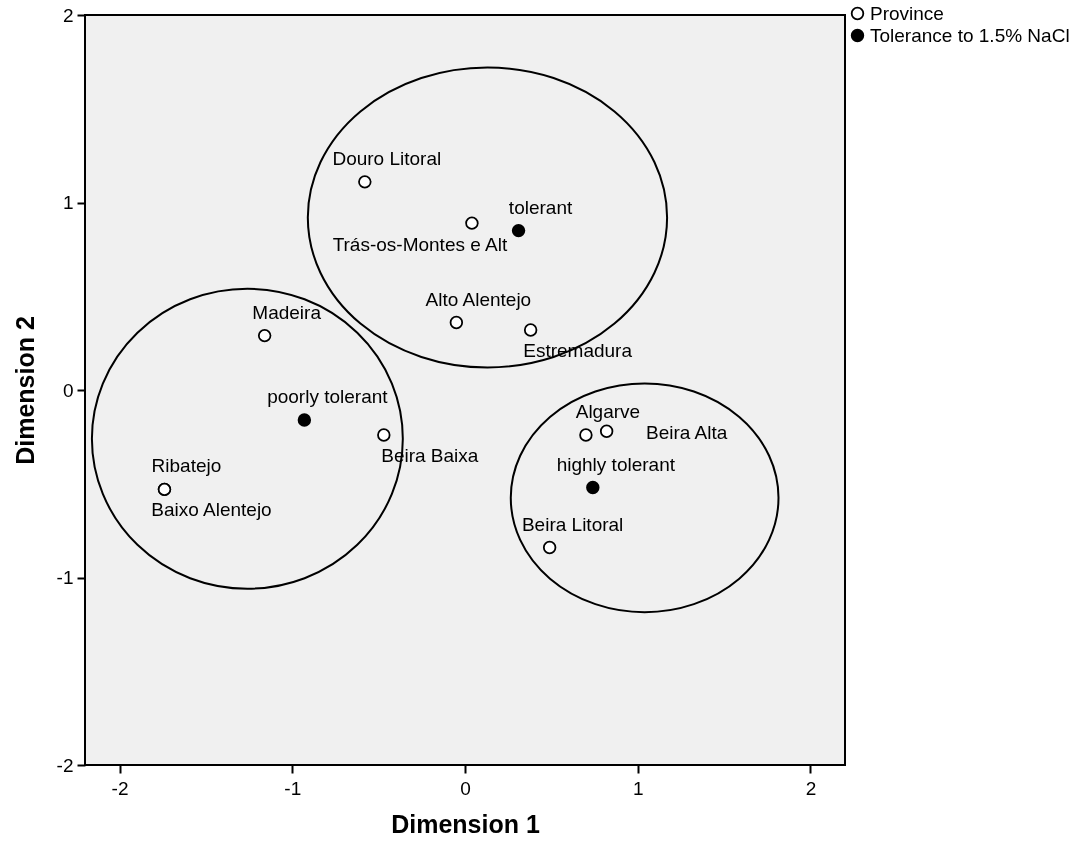 The height and width of the screenshot is (850, 1086). What do you see at coordinates (811, 788) in the screenshot?
I see `x-tick-label: 2` at bounding box center [811, 788].